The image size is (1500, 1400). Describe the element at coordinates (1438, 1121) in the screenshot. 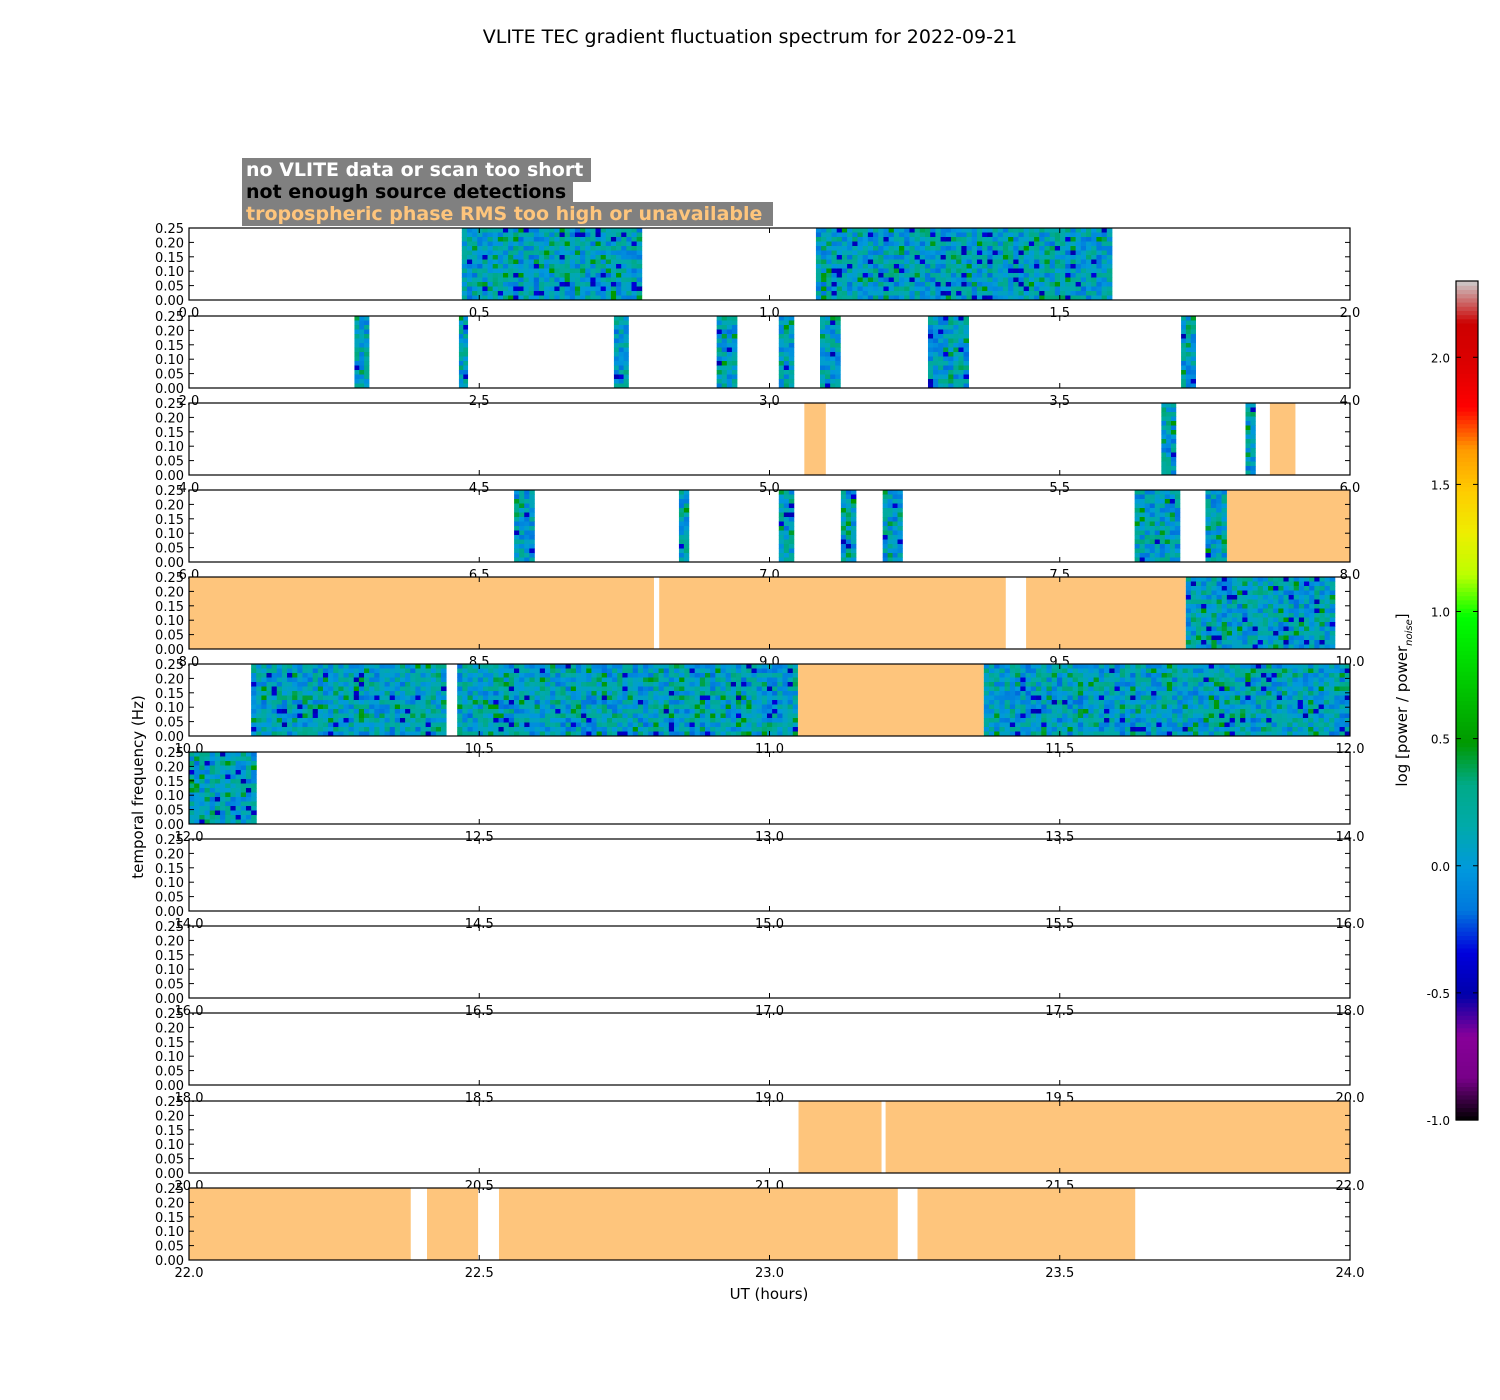

I see `colorbar-tick-label: -1.0` at that location.